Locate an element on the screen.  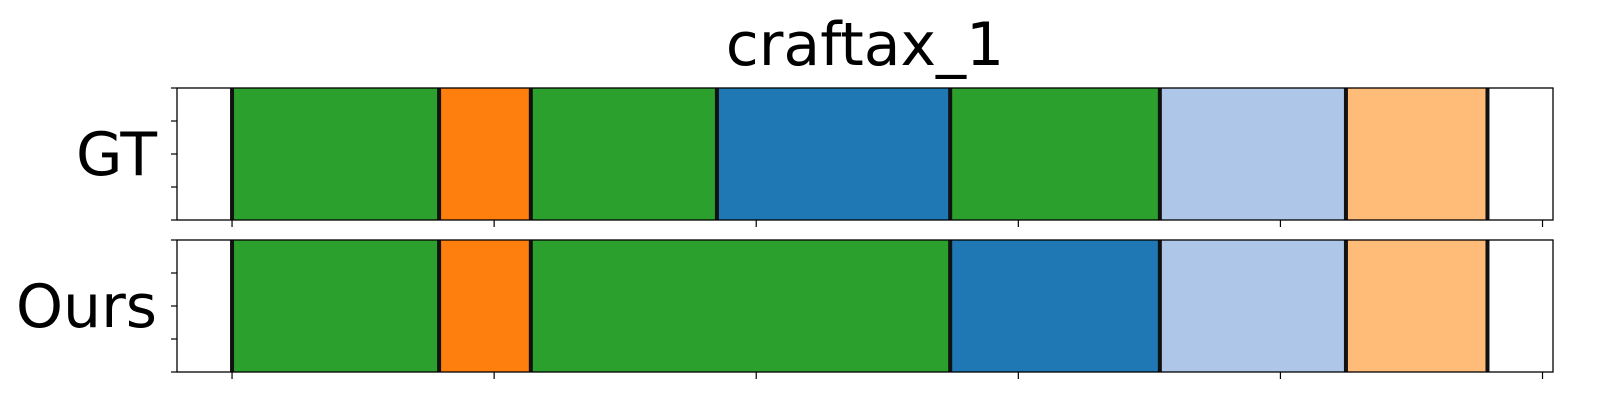
row-label-ours: Ours is located at coordinates (86, 307).